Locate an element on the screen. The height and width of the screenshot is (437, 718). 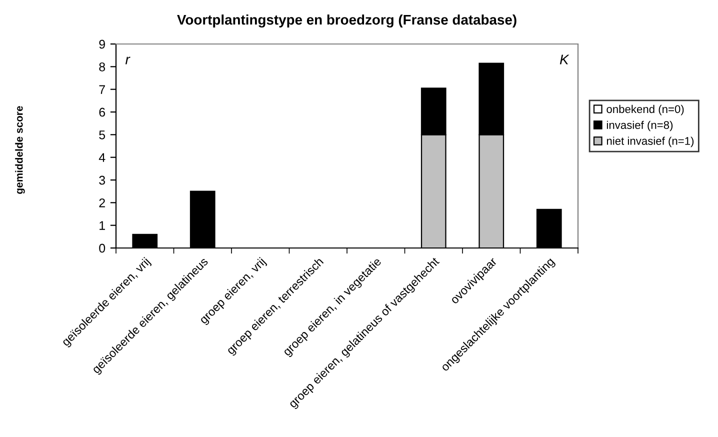
y-tick-label: 2 is located at coordinates (102, 203).